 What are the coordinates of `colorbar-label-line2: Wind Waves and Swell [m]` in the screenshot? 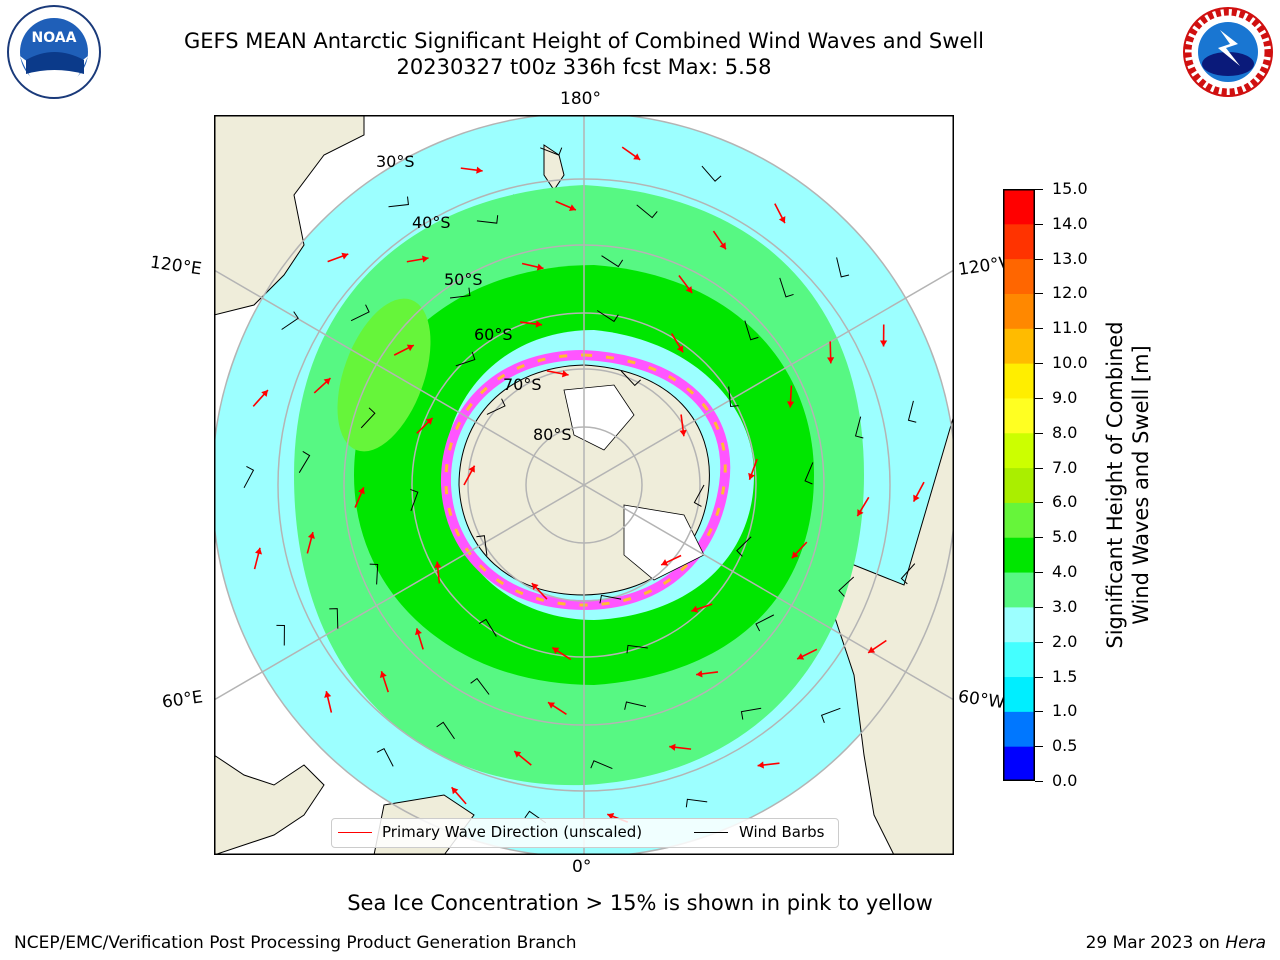 It's located at (1141, 485).